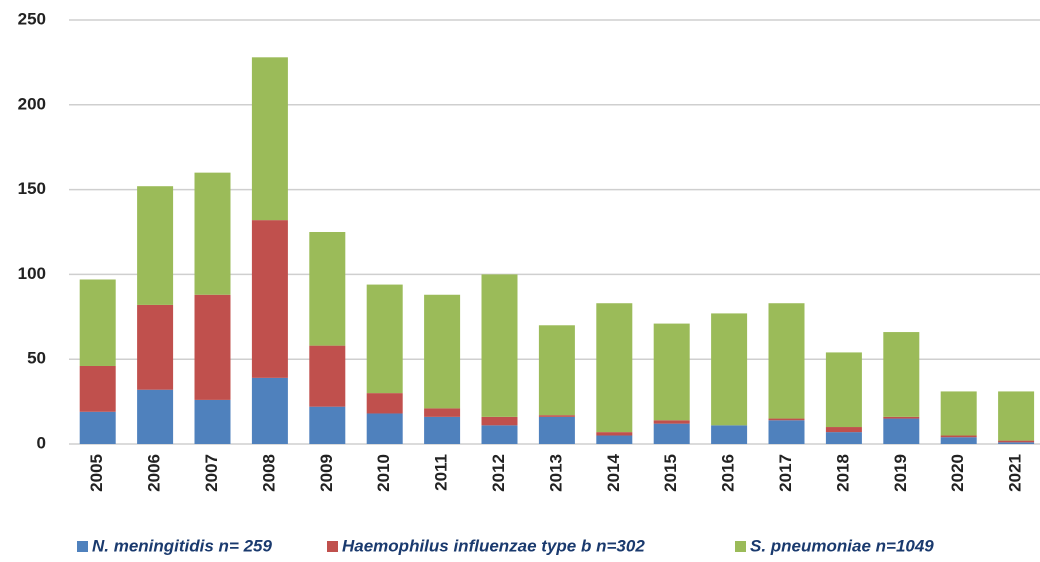 The image size is (1040, 562). What do you see at coordinates (957, 473) in the screenshot?
I see `x-tick-label: 2020` at bounding box center [957, 473].